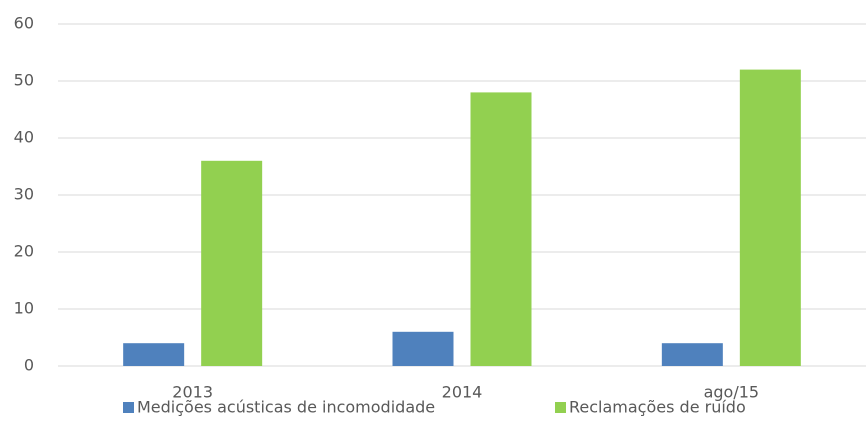 The image size is (867, 444). I want to click on y-tick-label: 40, so click(24, 137).